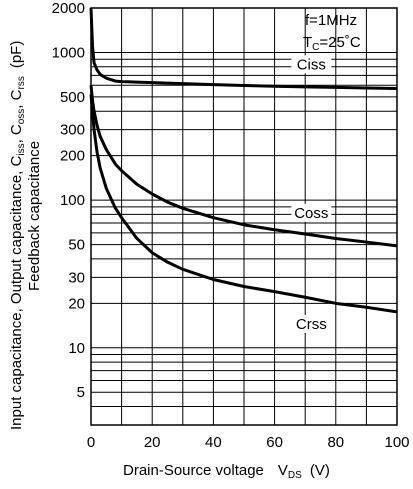 Image resolution: width=413 pixels, height=489 pixels. What do you see at coordinates (72, 97) in the screenshot?
I see `y-tick-label: 500` at bounding box center [72, 97].